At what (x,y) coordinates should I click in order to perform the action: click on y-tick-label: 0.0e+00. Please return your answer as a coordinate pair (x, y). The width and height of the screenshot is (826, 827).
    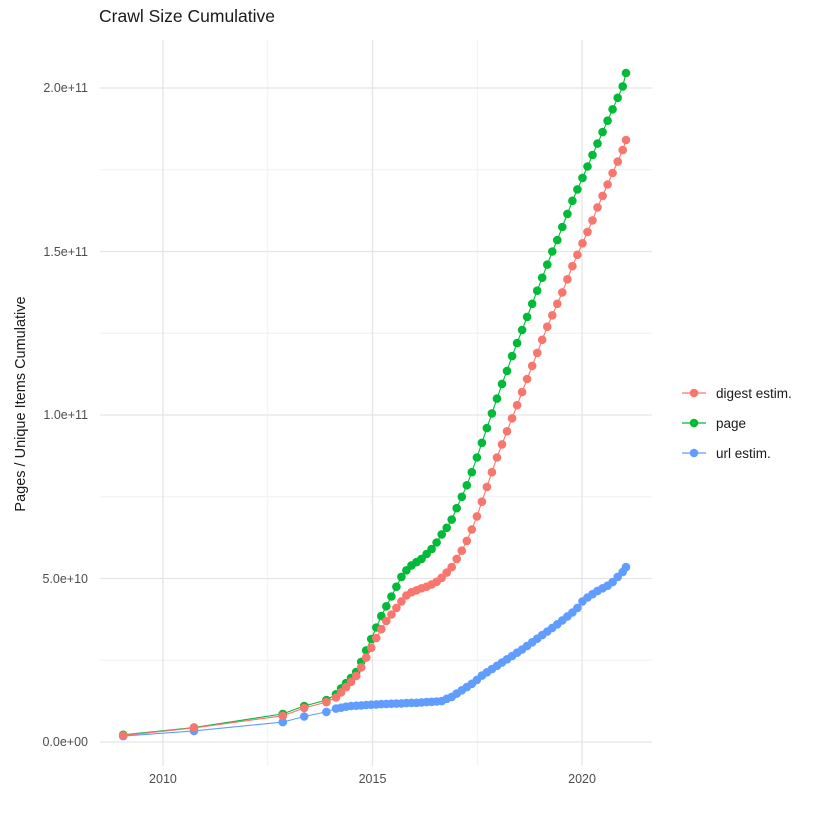
    Looking at the image, I should click on (65, 742).